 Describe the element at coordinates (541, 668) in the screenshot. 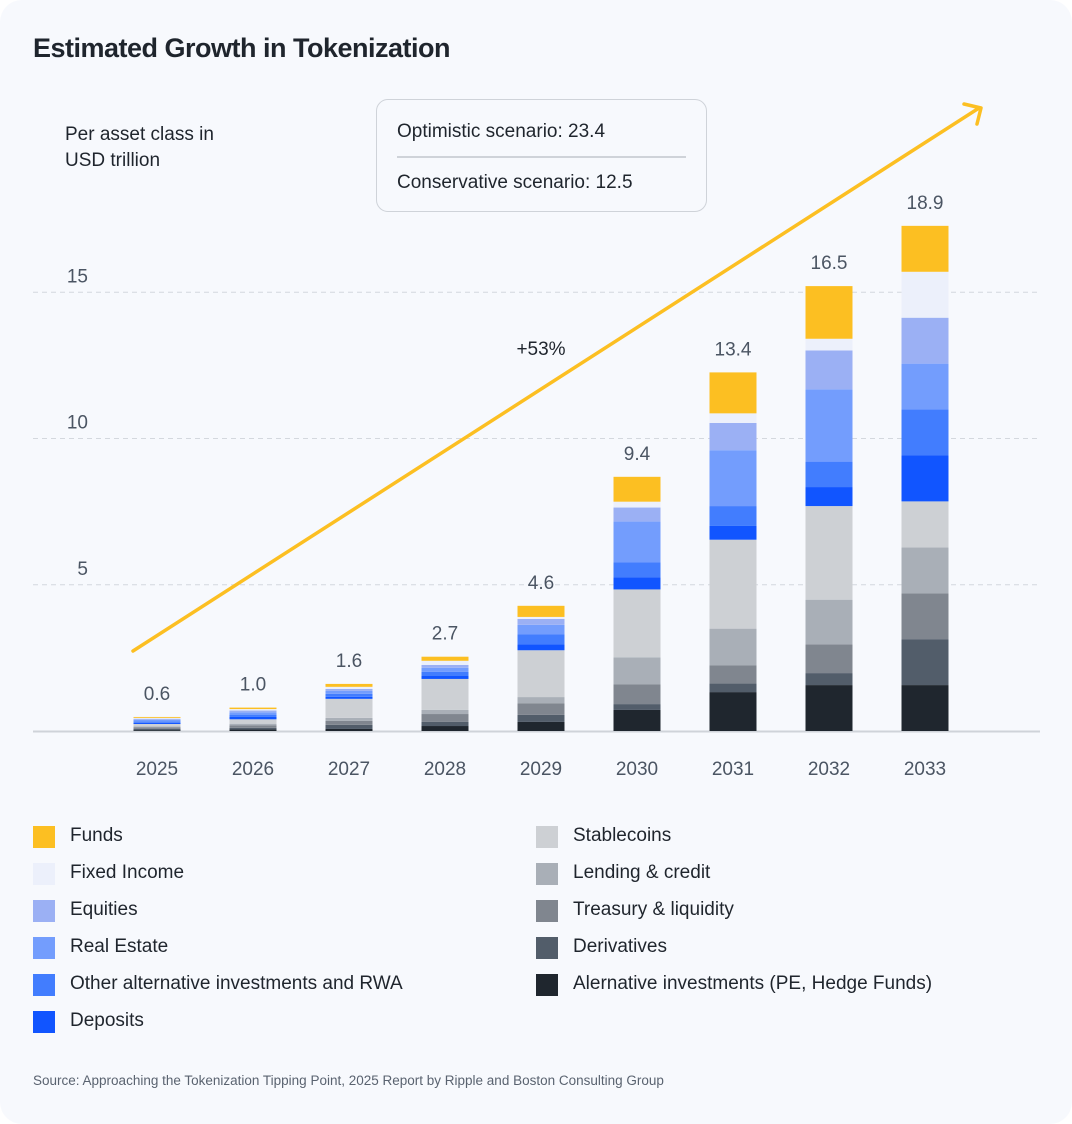

I see `bar-stack-2029` at that location.